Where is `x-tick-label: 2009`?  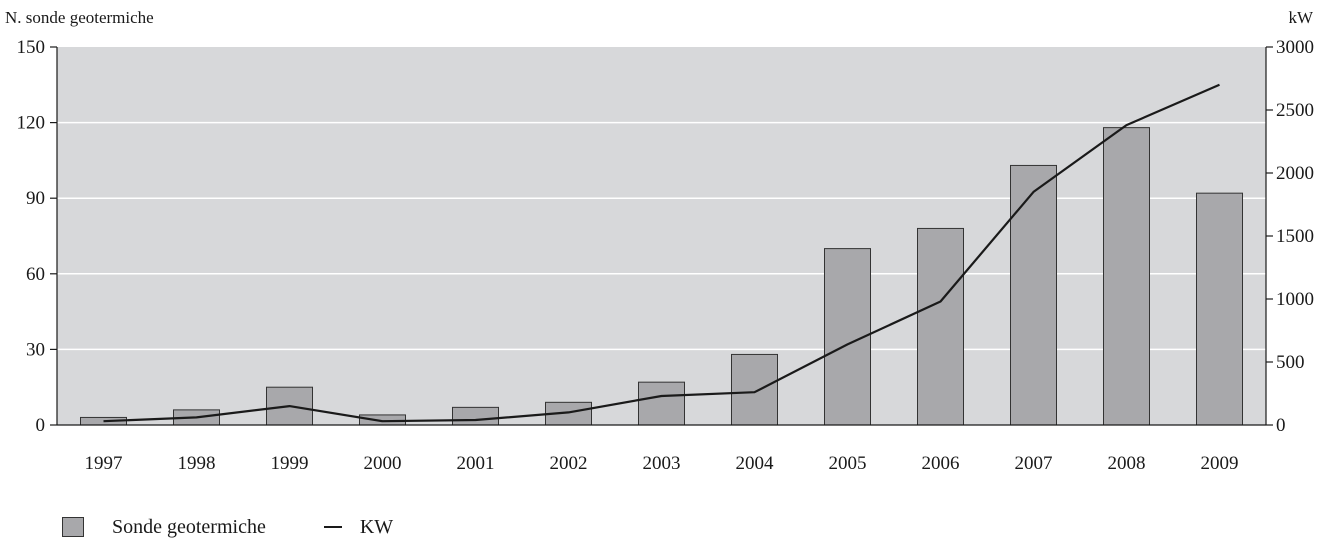 x-tick-label: 2009 is located at coordinates (1220, 463).